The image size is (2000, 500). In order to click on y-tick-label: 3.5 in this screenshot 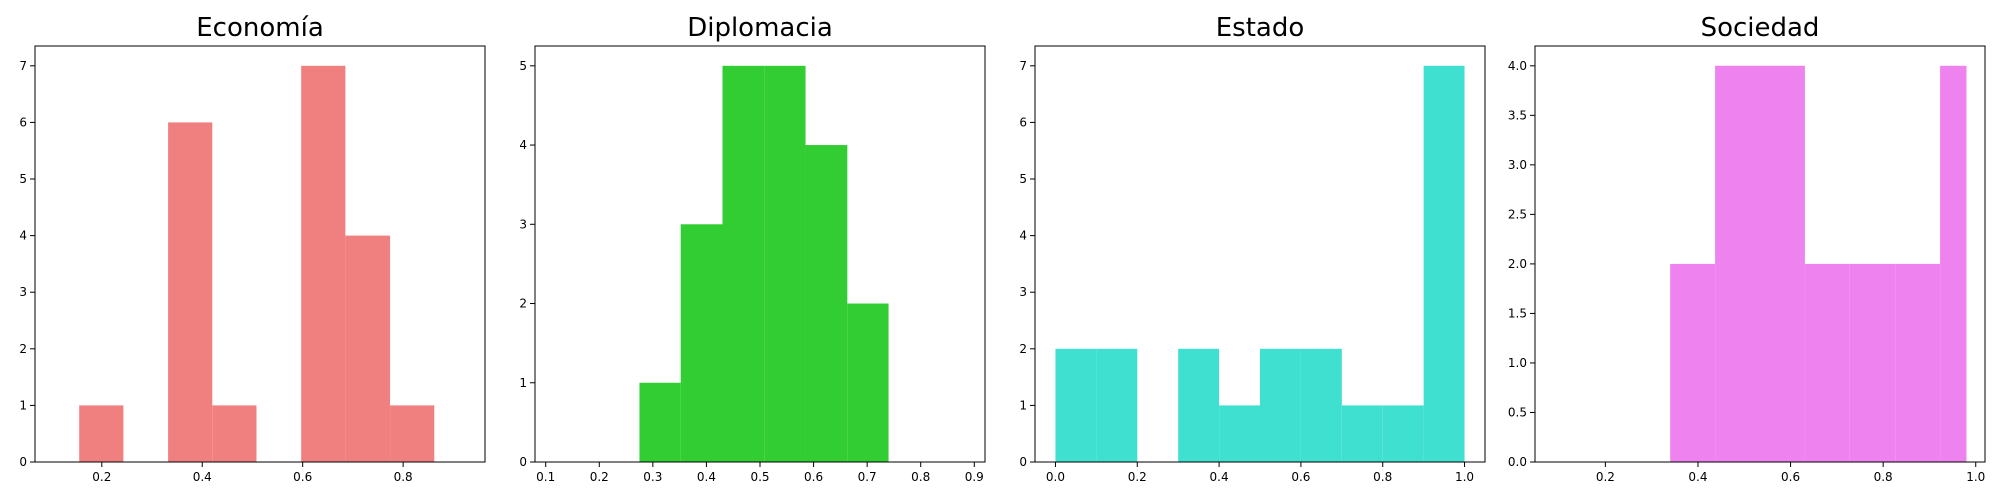, I will do `click(1517, 115)`.